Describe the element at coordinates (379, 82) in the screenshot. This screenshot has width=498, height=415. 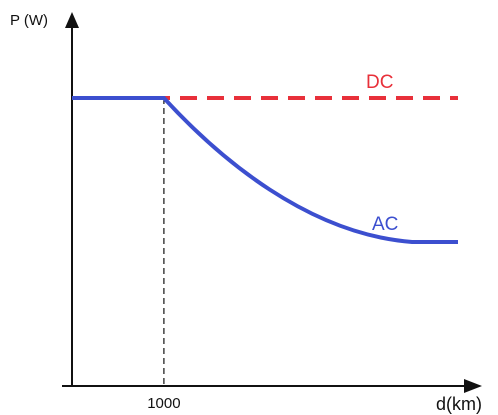
I see `dc-series-label: DC` at that location.